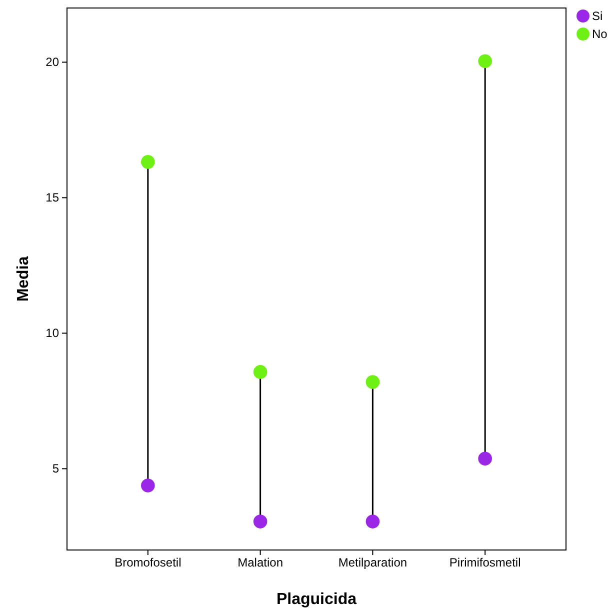  I want to click on x-tick-label: Metilparation, so click(373, 563).